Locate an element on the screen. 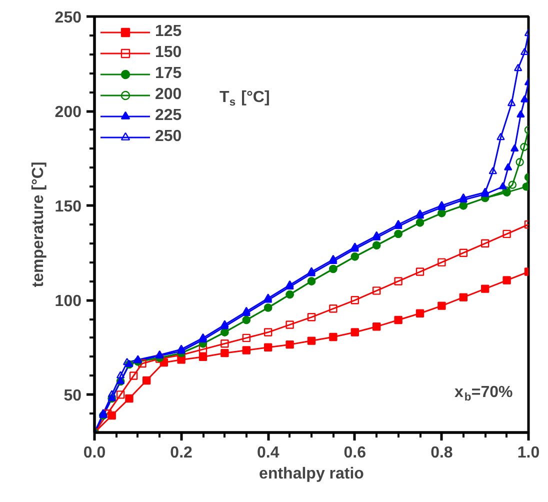 The width and height of the screenshot is (548, 502). legend-label: 225 is located at coordinates (168, 116).